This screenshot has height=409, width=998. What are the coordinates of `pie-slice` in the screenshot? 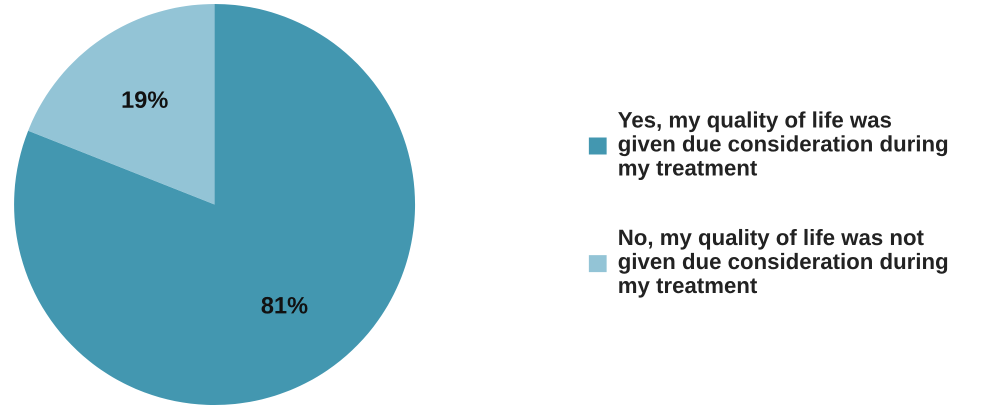 It's located at (121, 104).